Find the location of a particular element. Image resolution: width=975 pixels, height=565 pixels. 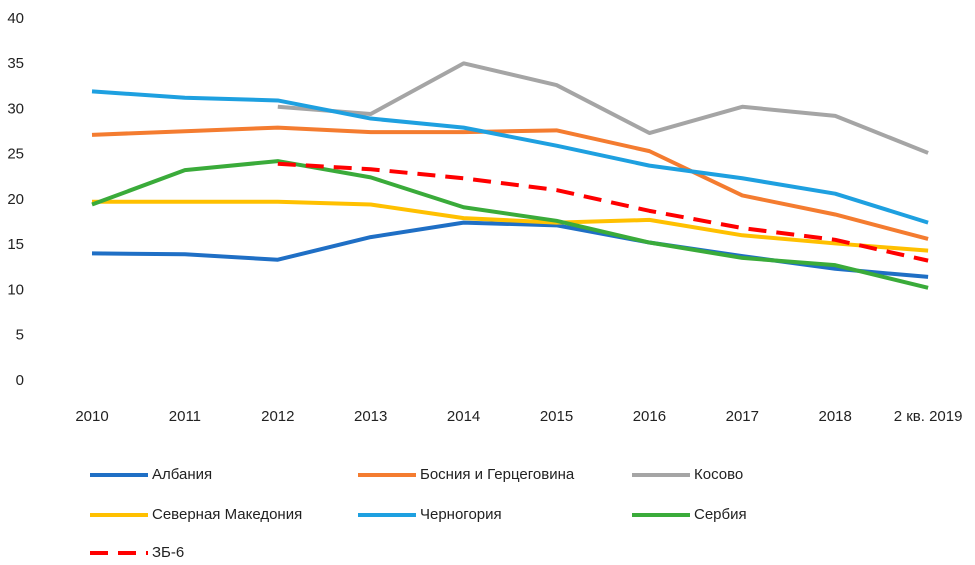

y-tick-label: 40 is located at coordinates (15, 18).